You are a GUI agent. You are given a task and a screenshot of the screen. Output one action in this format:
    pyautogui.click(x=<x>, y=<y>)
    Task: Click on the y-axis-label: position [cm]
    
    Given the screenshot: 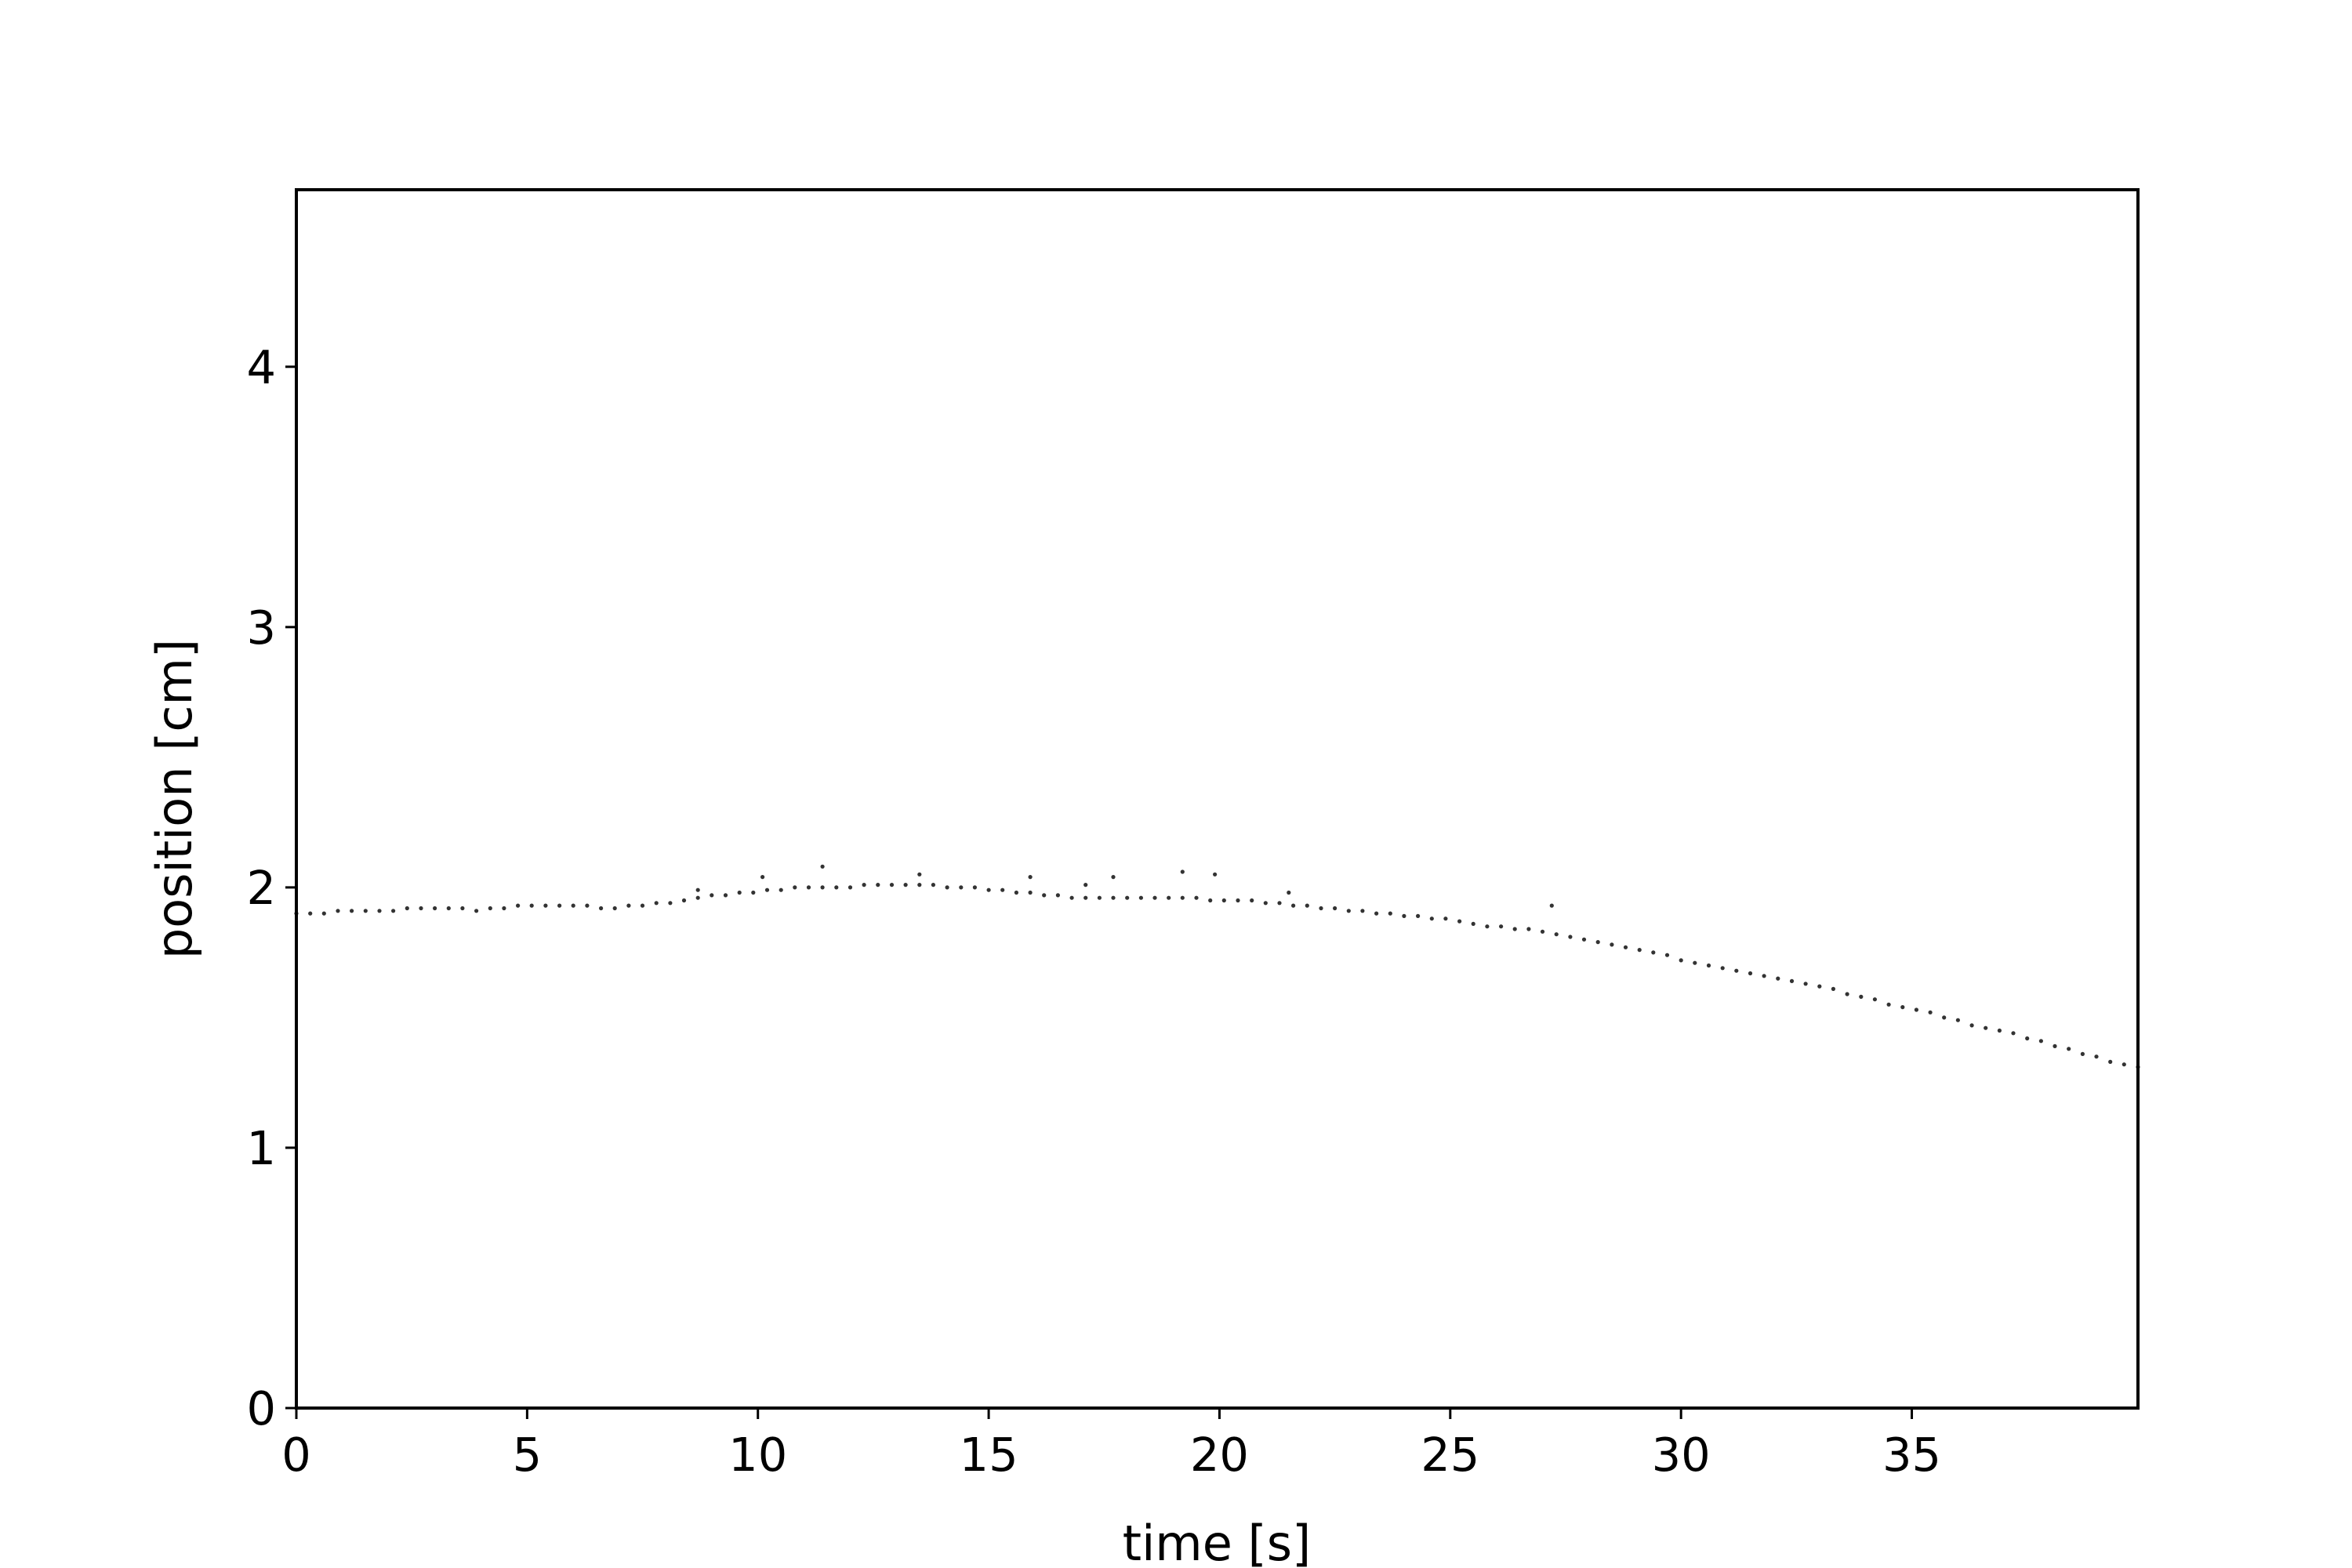 What is the action you would take?
    pyautogui.click(x=174, y=799)
    